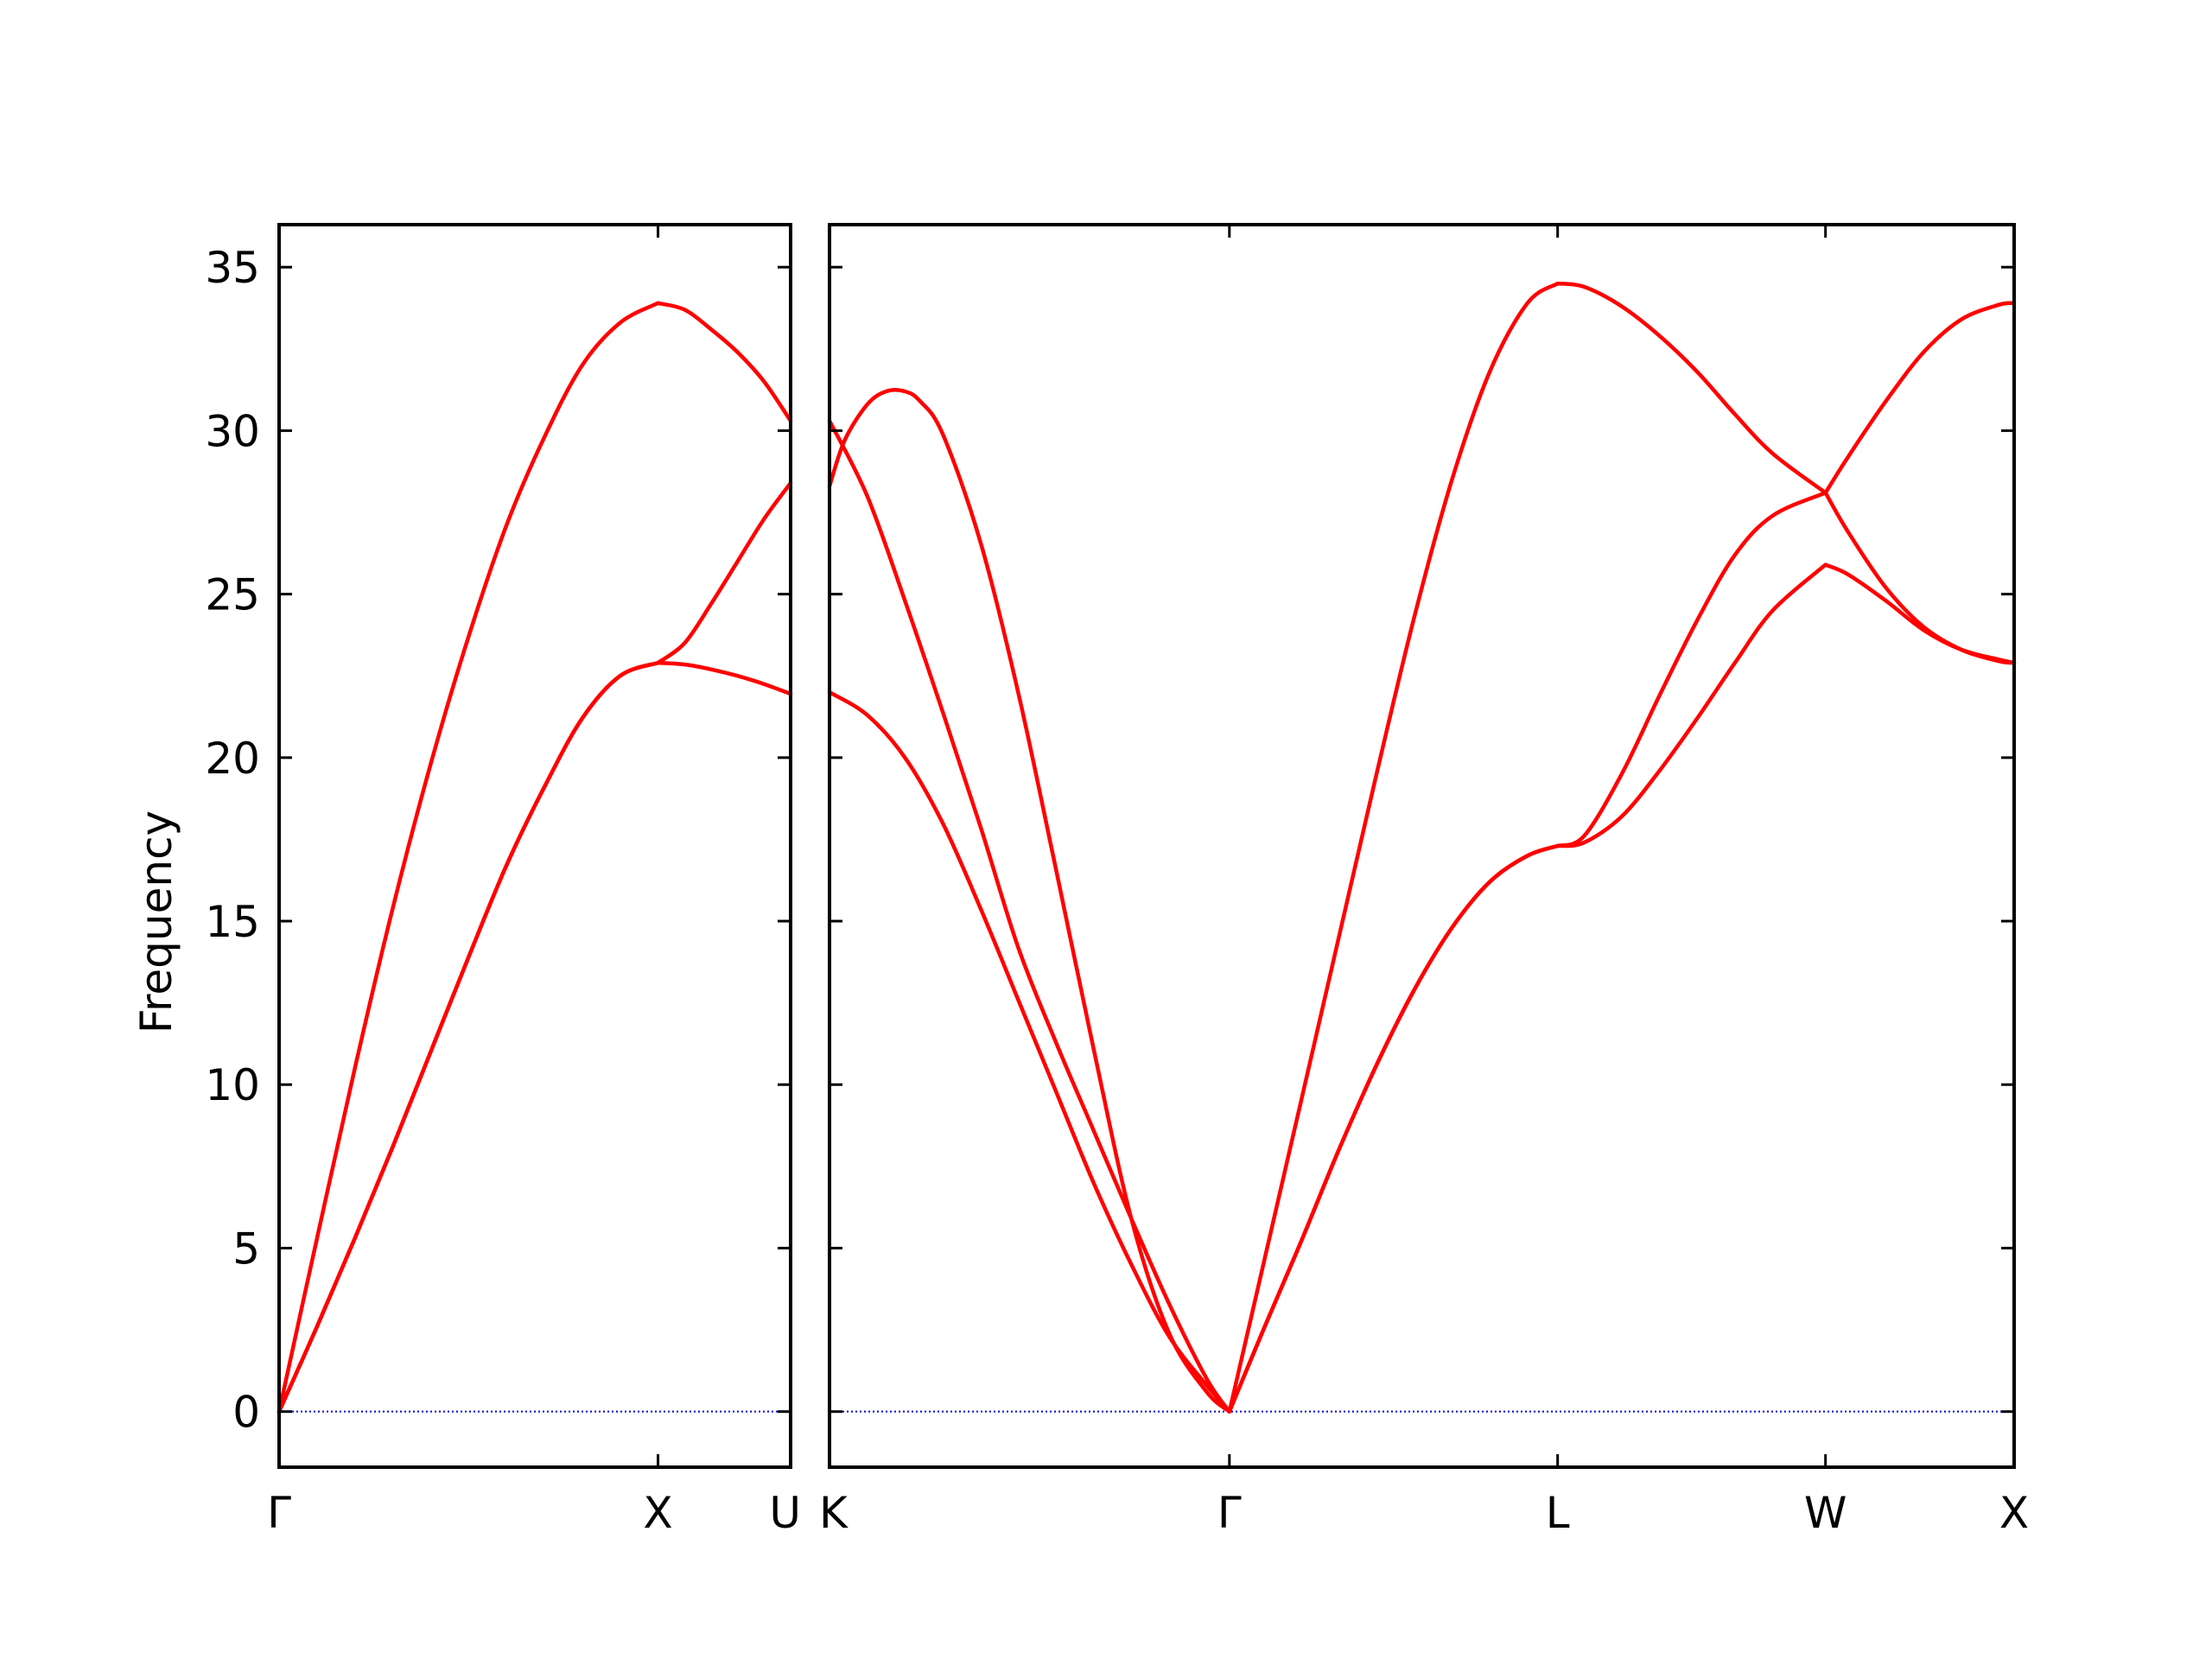 This screenshot has width=2212, height=1659. What do you see at coordinates (785, 1513) in the screenshot?
I see `x-tick-label: U` at bounding box center [785, 1513].